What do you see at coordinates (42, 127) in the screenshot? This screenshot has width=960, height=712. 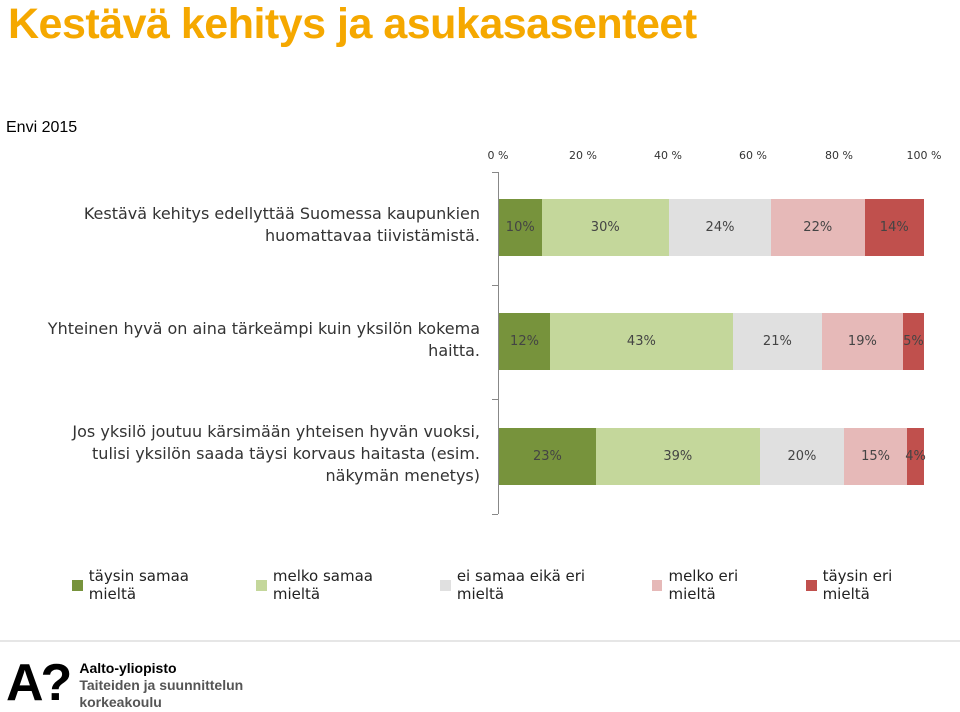 I see `page-subtitle: Envi 2015` at bounding box center [42, 127].